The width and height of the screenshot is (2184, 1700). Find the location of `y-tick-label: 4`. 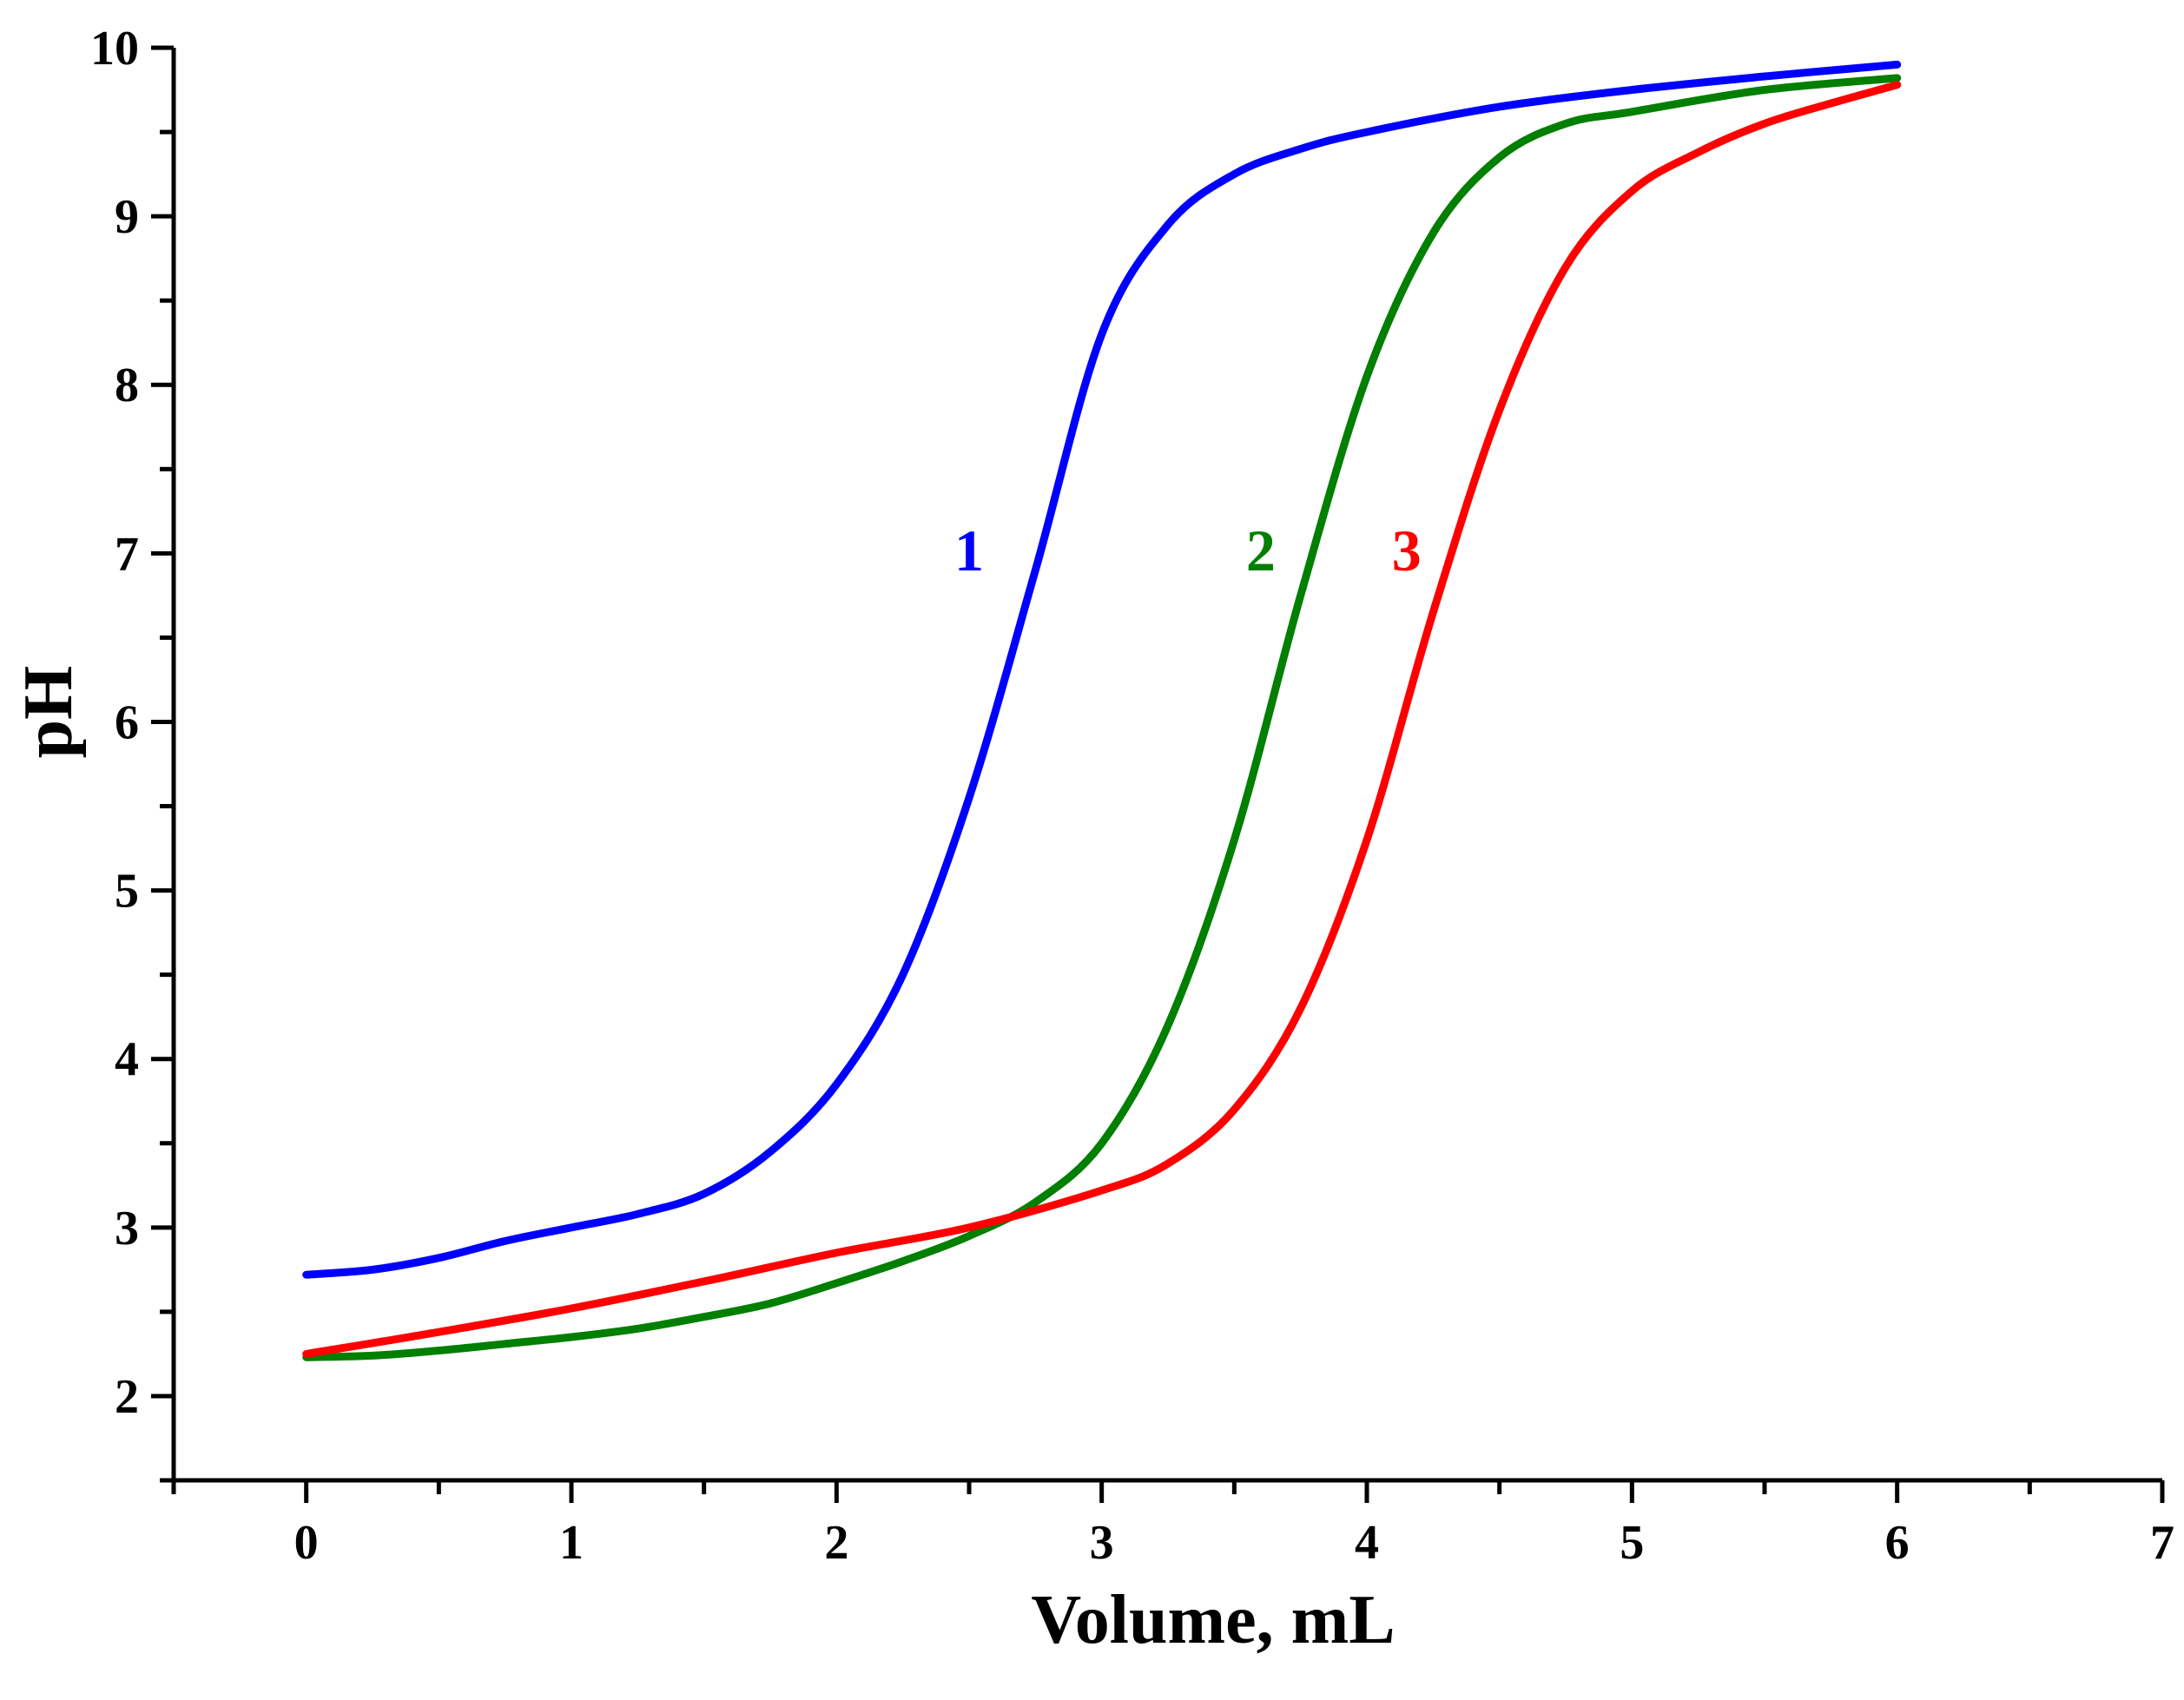

y-tick-label: 4 is located at coordinates (127, 1060).